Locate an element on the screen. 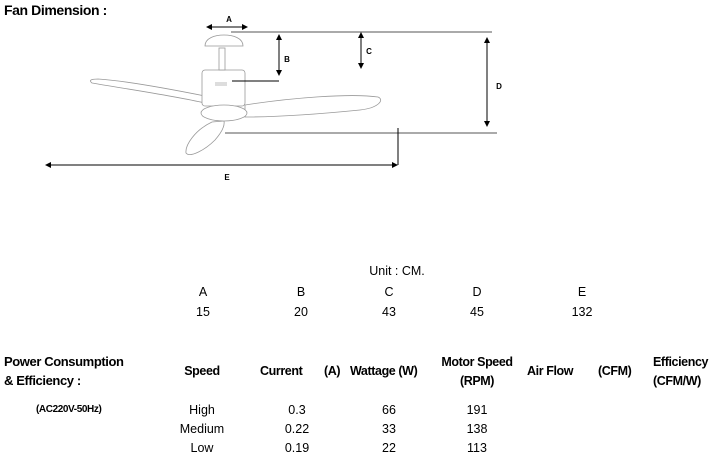  cell-speed: Medium is located at coordinates (202, 429).